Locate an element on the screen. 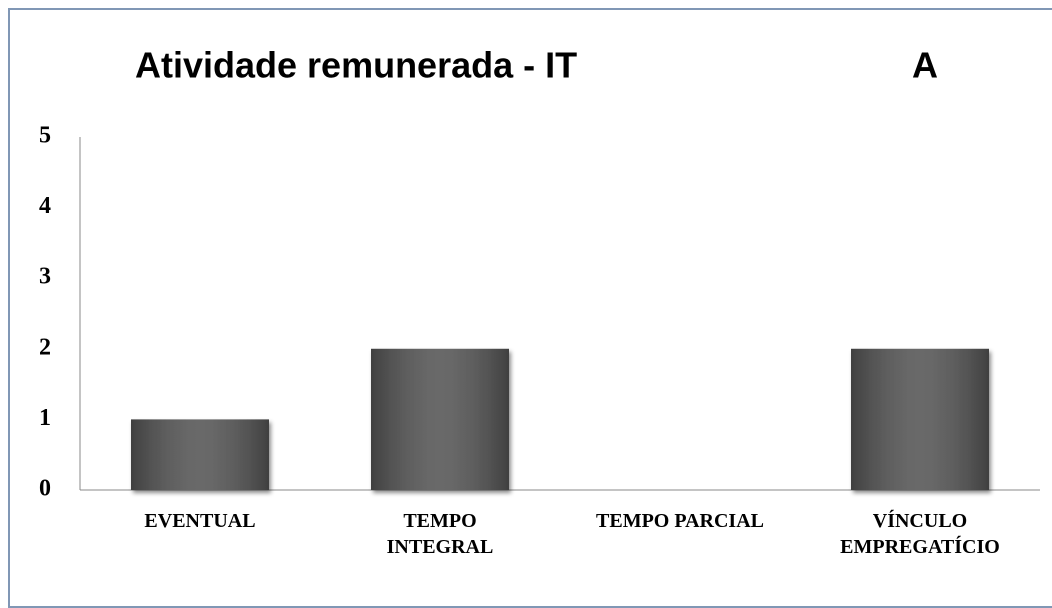 This screenshot has height=608, width=1052. annotation: A is located at coordinates (925, 65).